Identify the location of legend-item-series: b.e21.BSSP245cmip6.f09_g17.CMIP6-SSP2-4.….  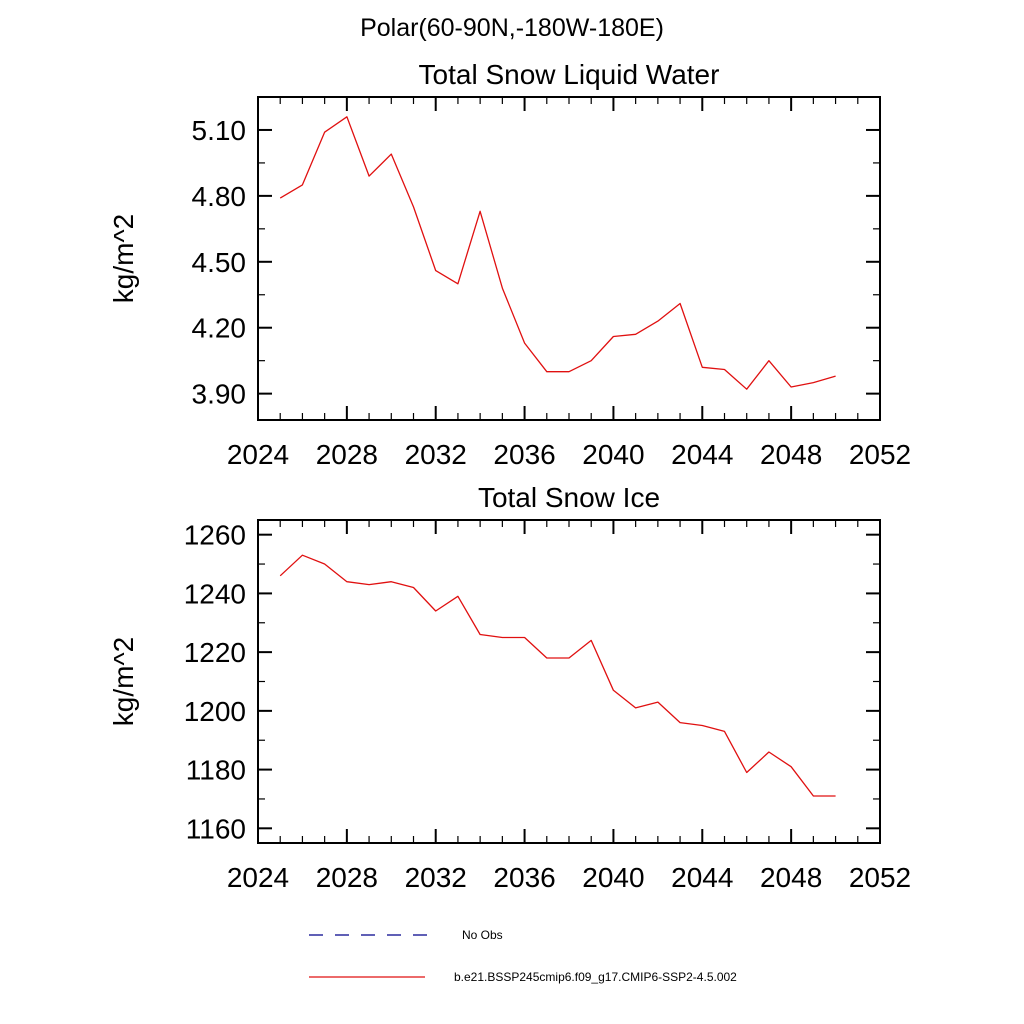
(522, 977).